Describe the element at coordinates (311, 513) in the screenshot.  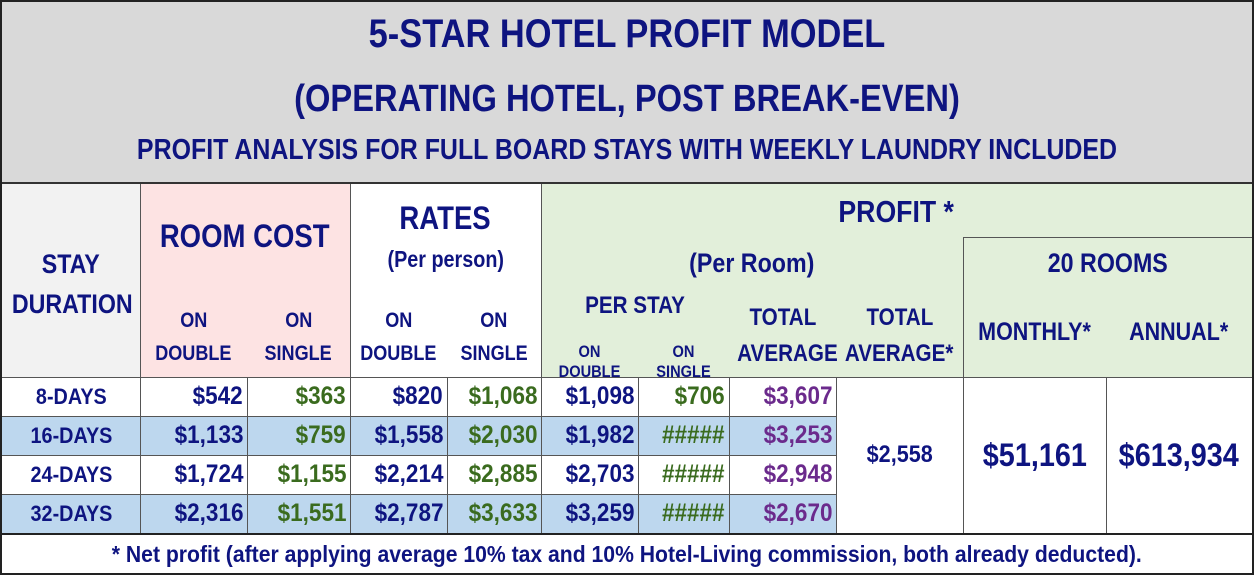
I see `cost-single-cell: $1,551` at that location.